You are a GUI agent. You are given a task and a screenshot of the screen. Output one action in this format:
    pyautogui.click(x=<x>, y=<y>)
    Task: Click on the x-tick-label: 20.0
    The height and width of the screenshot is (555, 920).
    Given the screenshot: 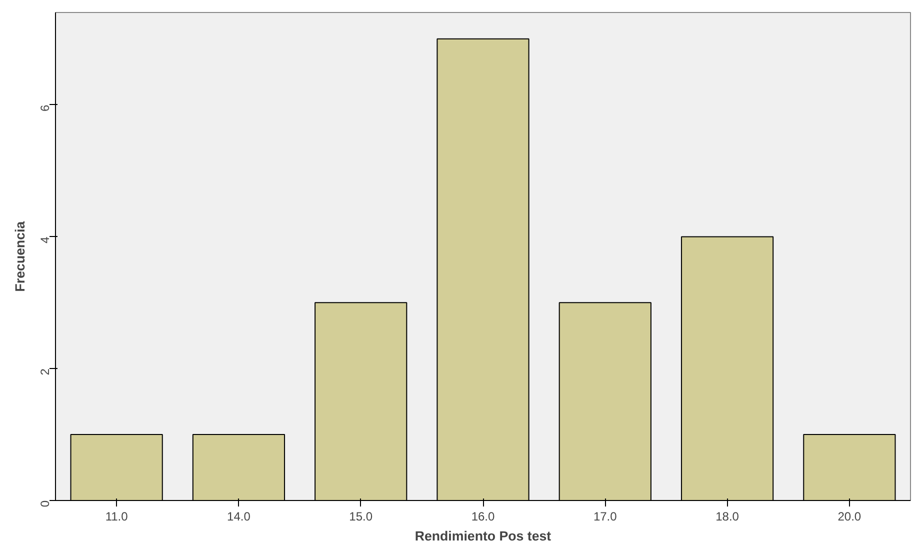 What is the action you would take?
    pyautogui.click(x=850, y=517)
    